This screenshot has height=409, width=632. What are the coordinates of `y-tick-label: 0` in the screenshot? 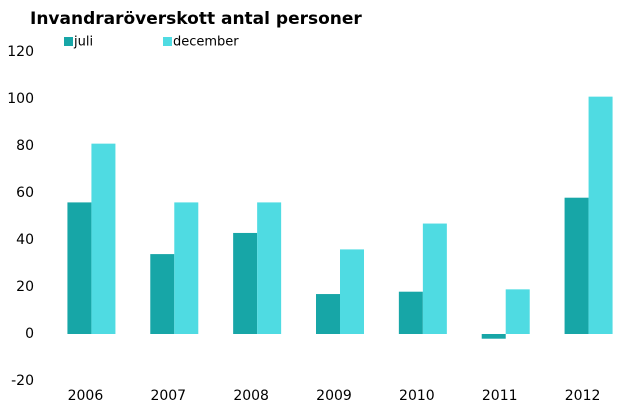 It's located at (29, 334).